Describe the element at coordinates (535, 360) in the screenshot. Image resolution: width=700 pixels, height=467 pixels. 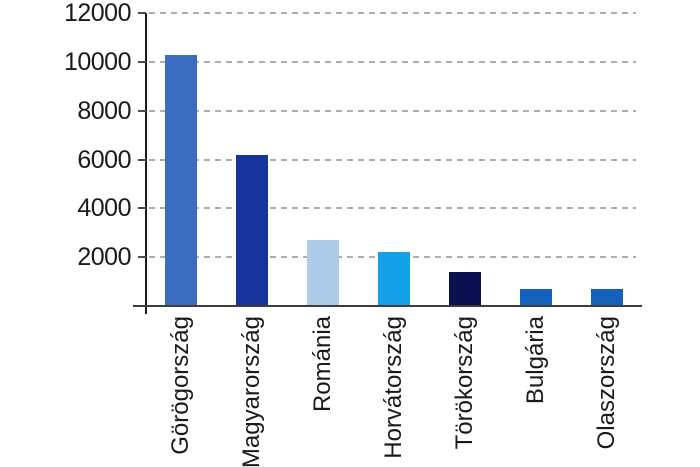
I see `x-tick-label: Bulgária` at that location.